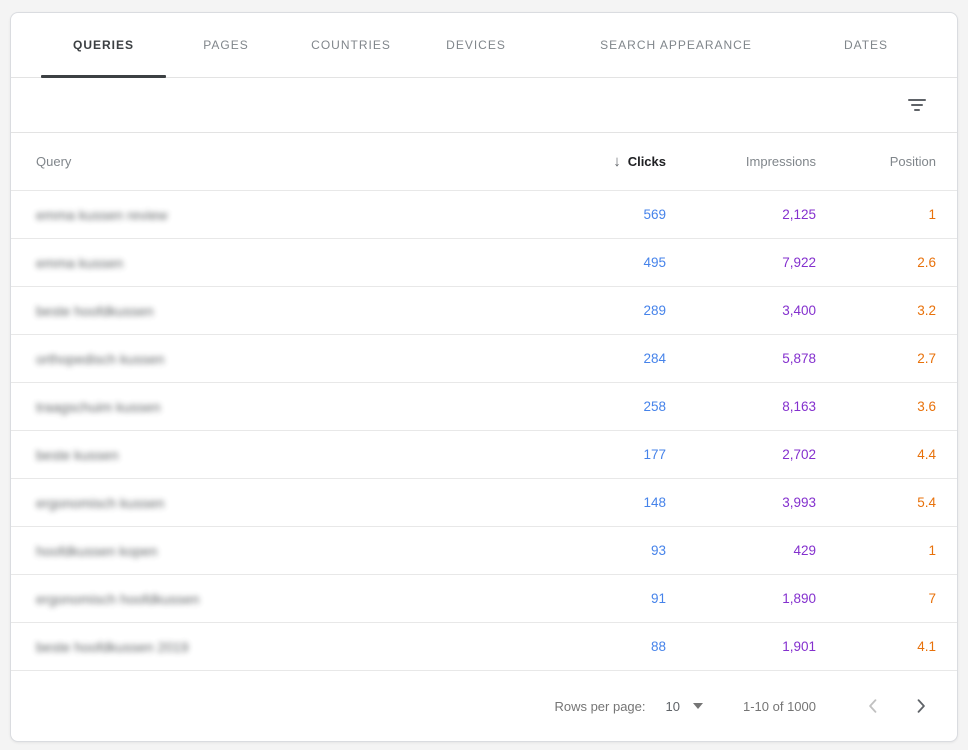  What do you see at coordinates (926, 406) in the screenshot?
I see `position-cell: 3.6` at bounding box center [926, 406].